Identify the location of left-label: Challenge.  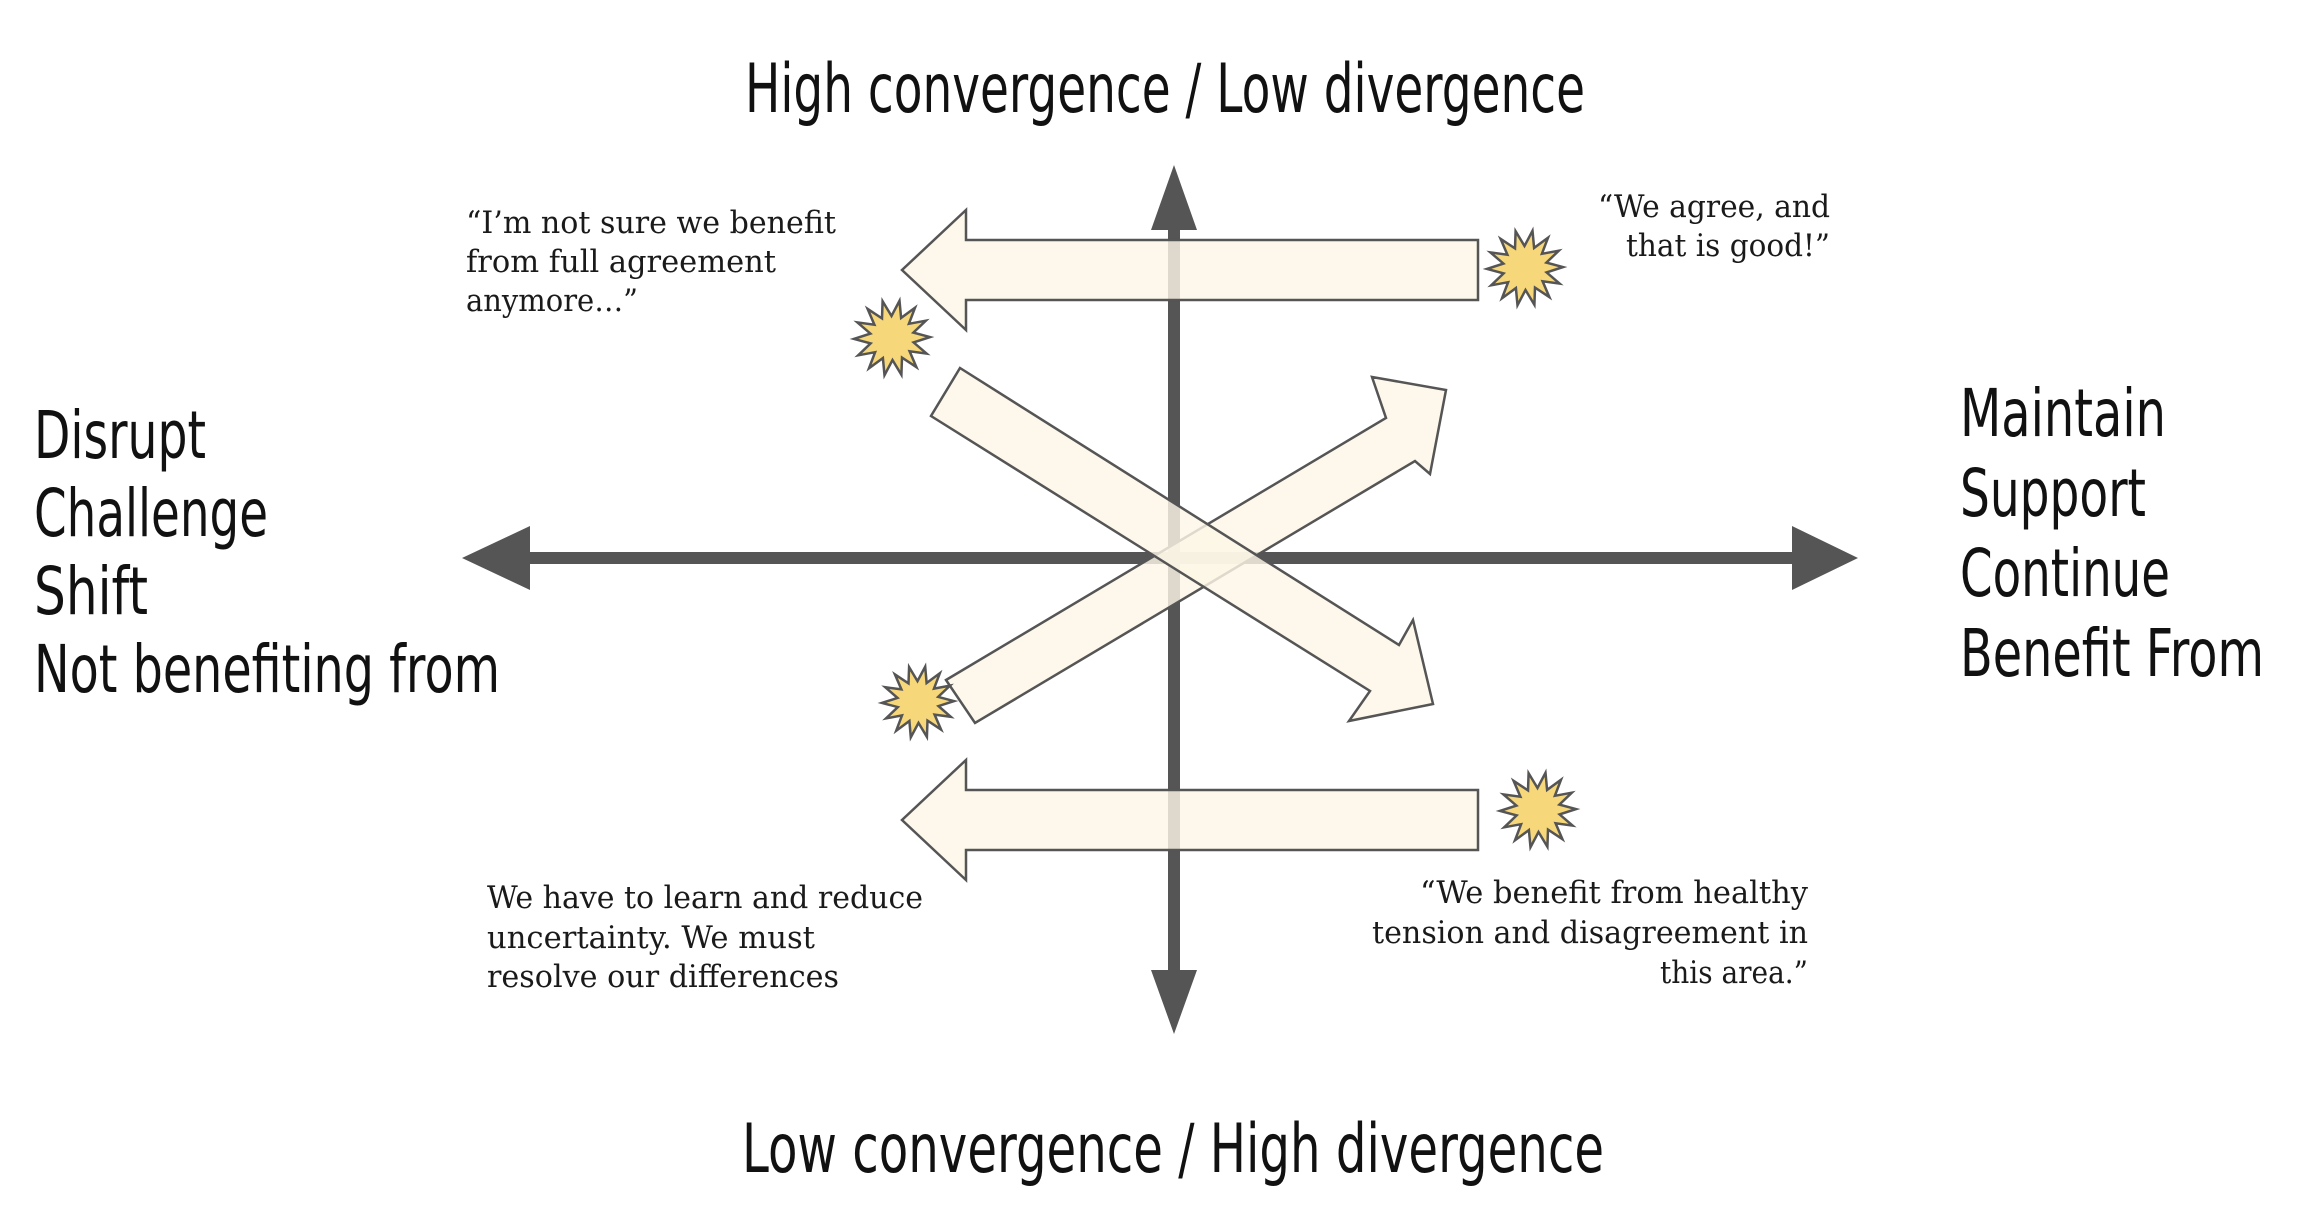
(151, 513).